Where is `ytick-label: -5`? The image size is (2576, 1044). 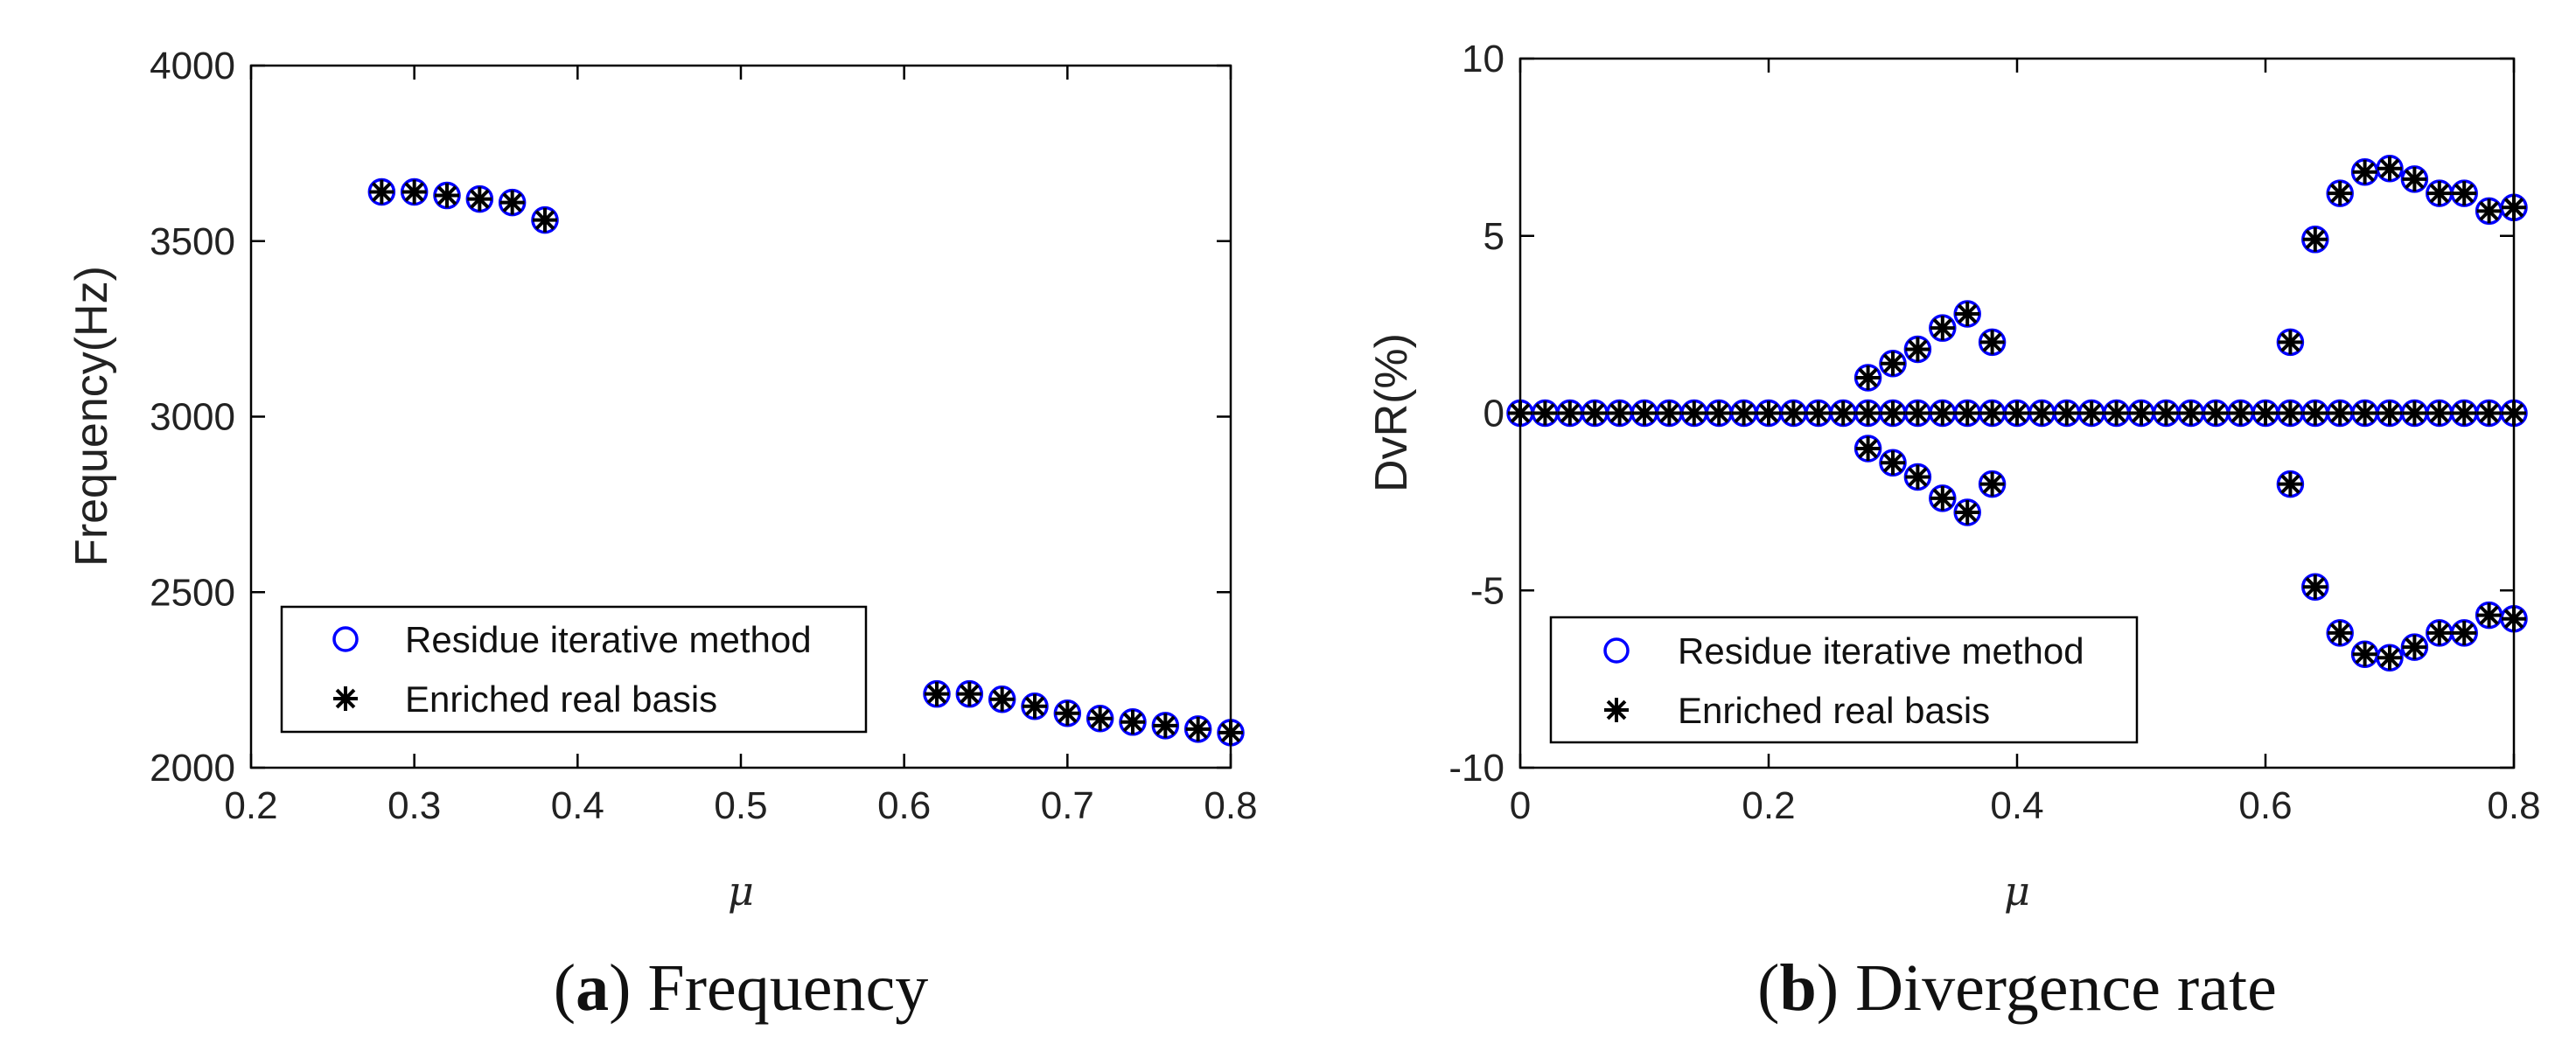
ytick-label: -5 is located at coordinates (1487, 591).